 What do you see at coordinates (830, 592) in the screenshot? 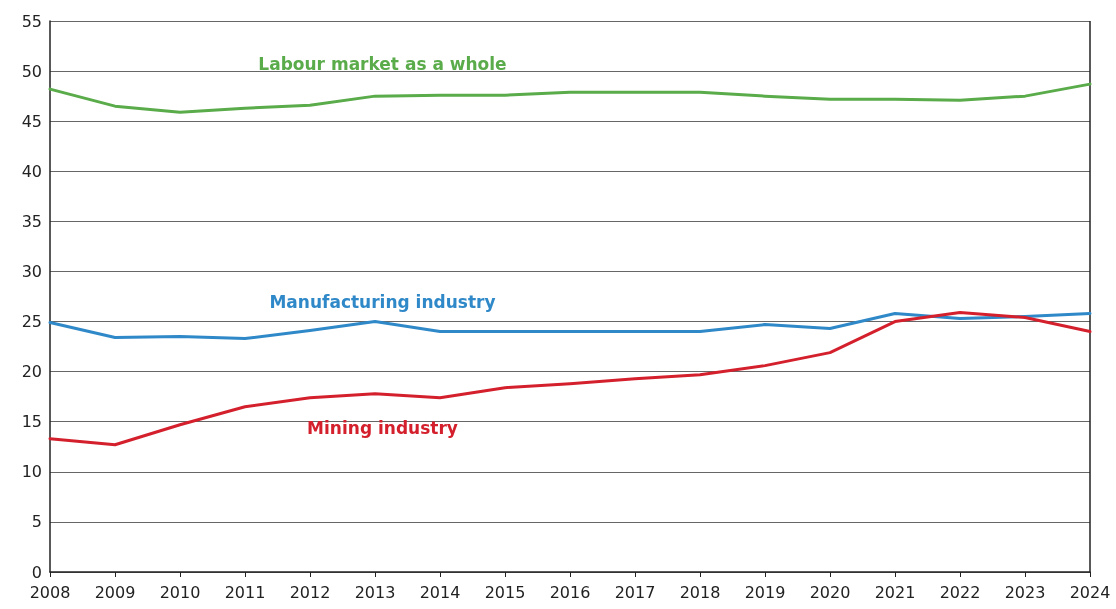
I see `x-tick-label: 2020` at bounding box center [830, 592].